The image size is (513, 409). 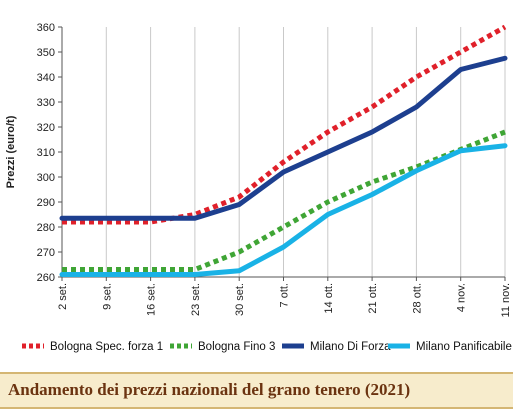 I want to click on x-tick-label-6: 14 ott., so click(x=329, y=298).